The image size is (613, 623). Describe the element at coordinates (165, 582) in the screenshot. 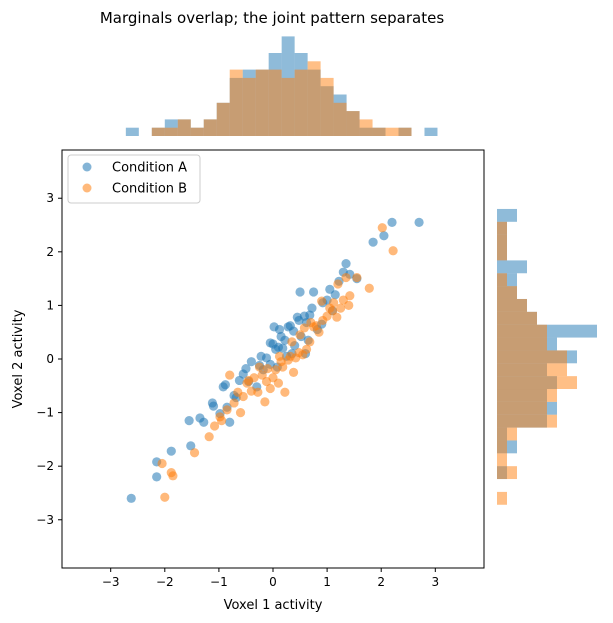

I see `x-tick-label: −2` at that location.